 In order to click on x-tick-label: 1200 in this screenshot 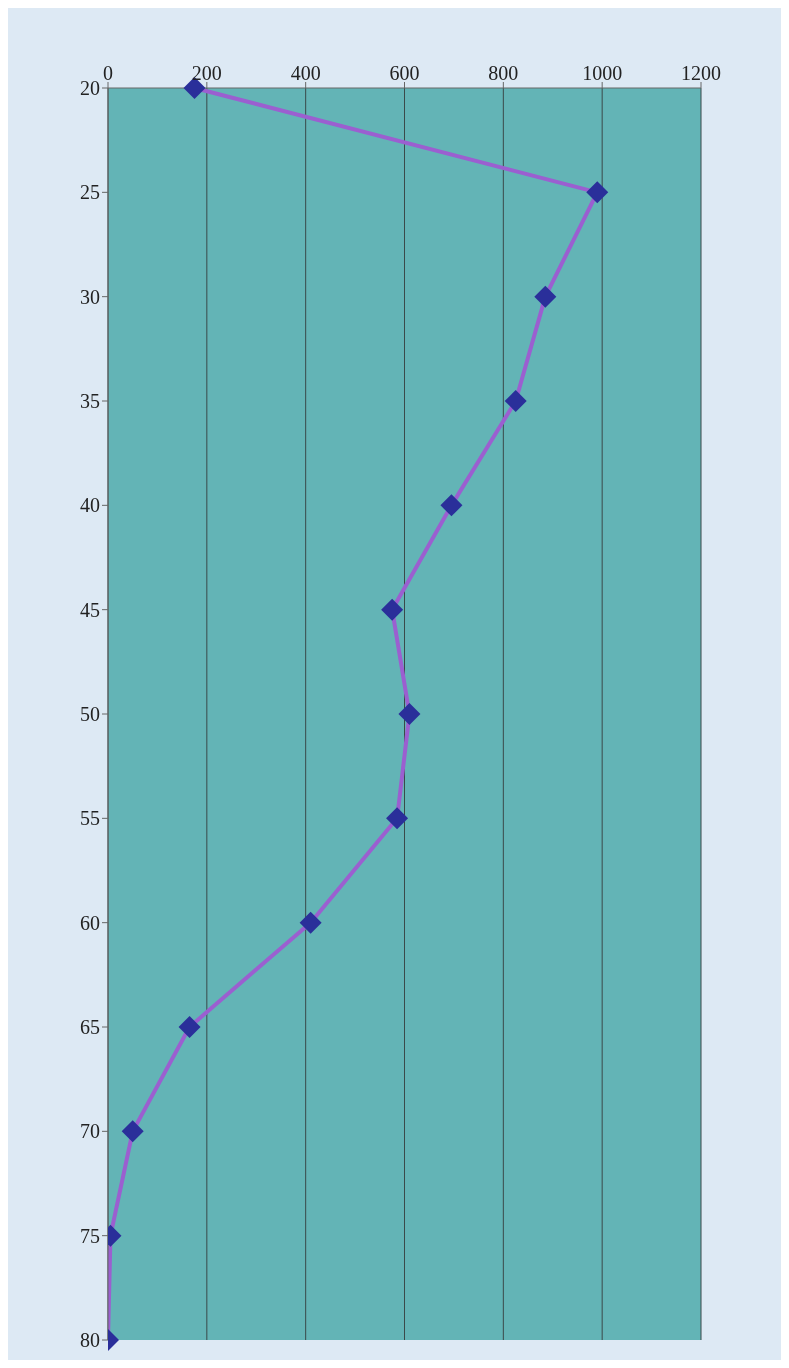, I will do `click(701, 73)`.